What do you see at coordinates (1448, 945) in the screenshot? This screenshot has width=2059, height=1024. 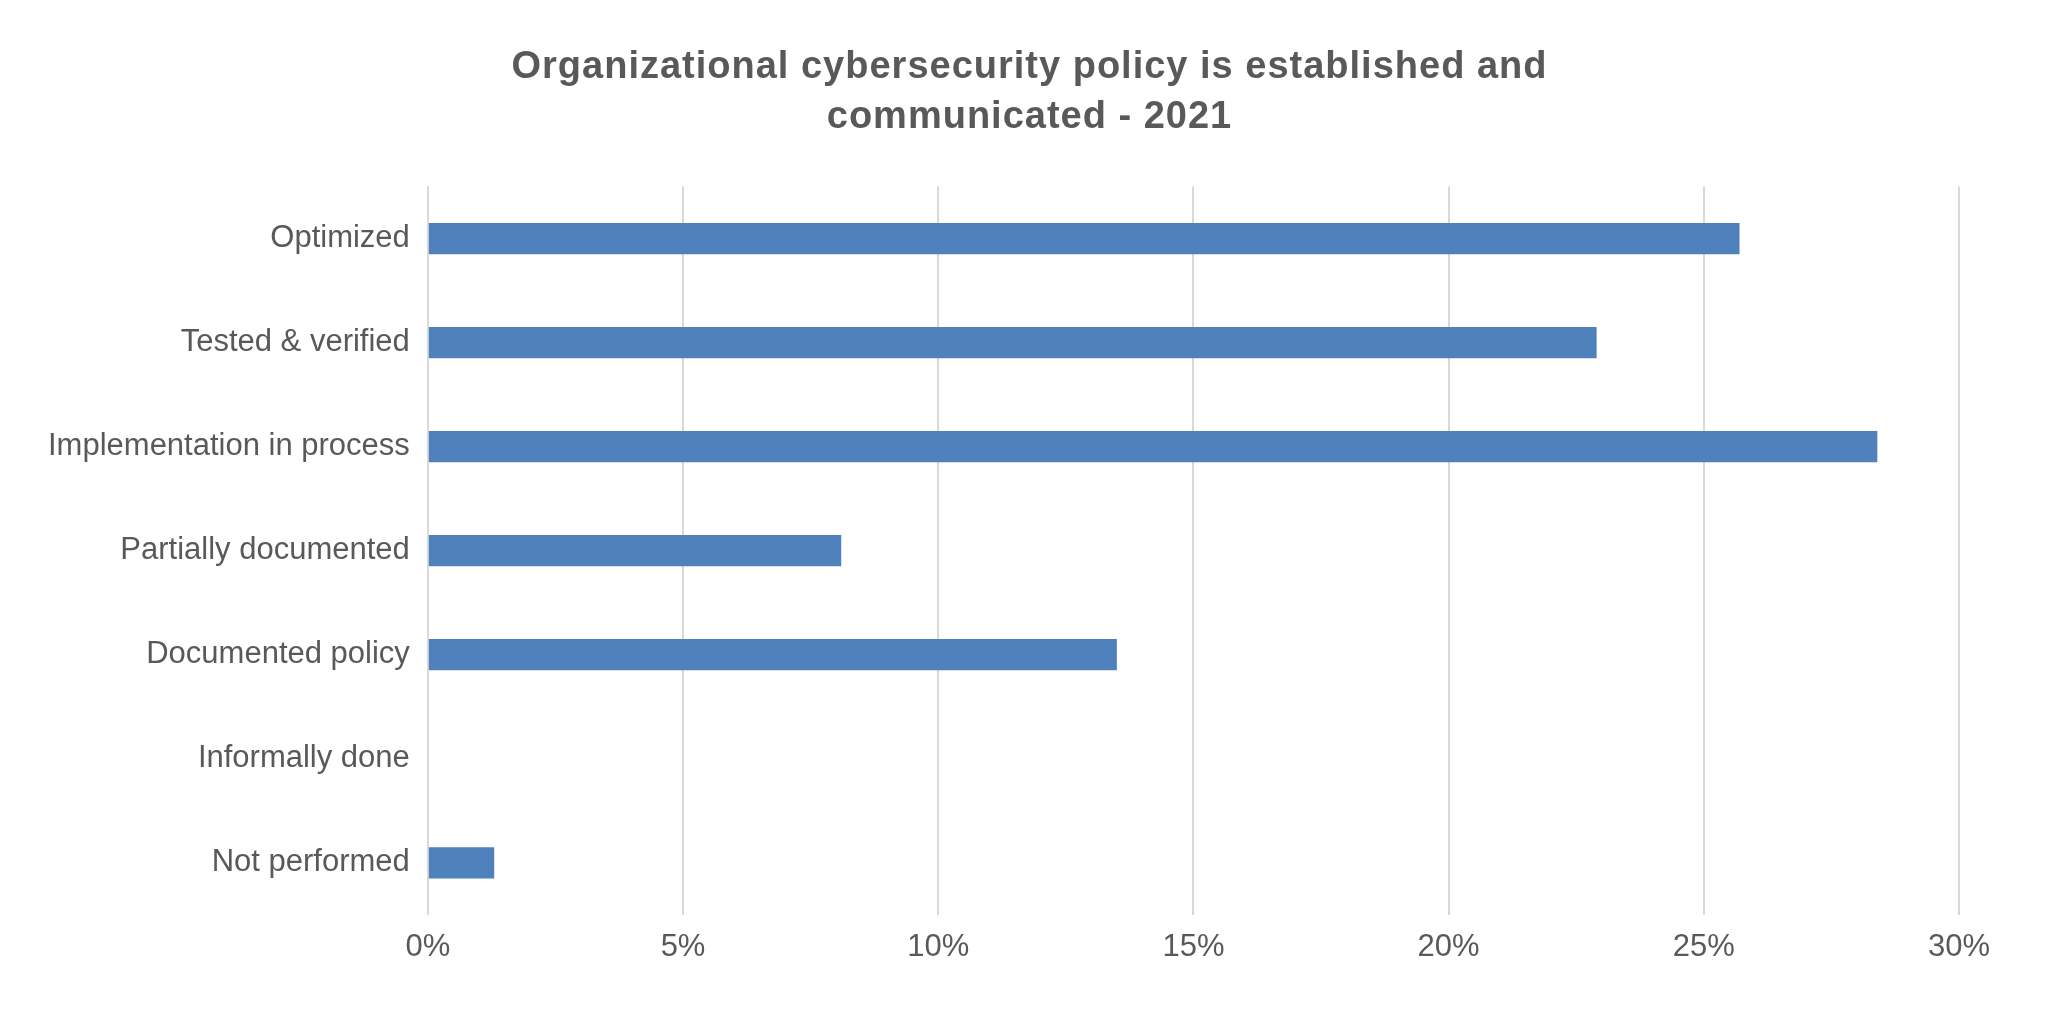 I see `x-tick-label: 20%` at bounding box center [1448, 945].